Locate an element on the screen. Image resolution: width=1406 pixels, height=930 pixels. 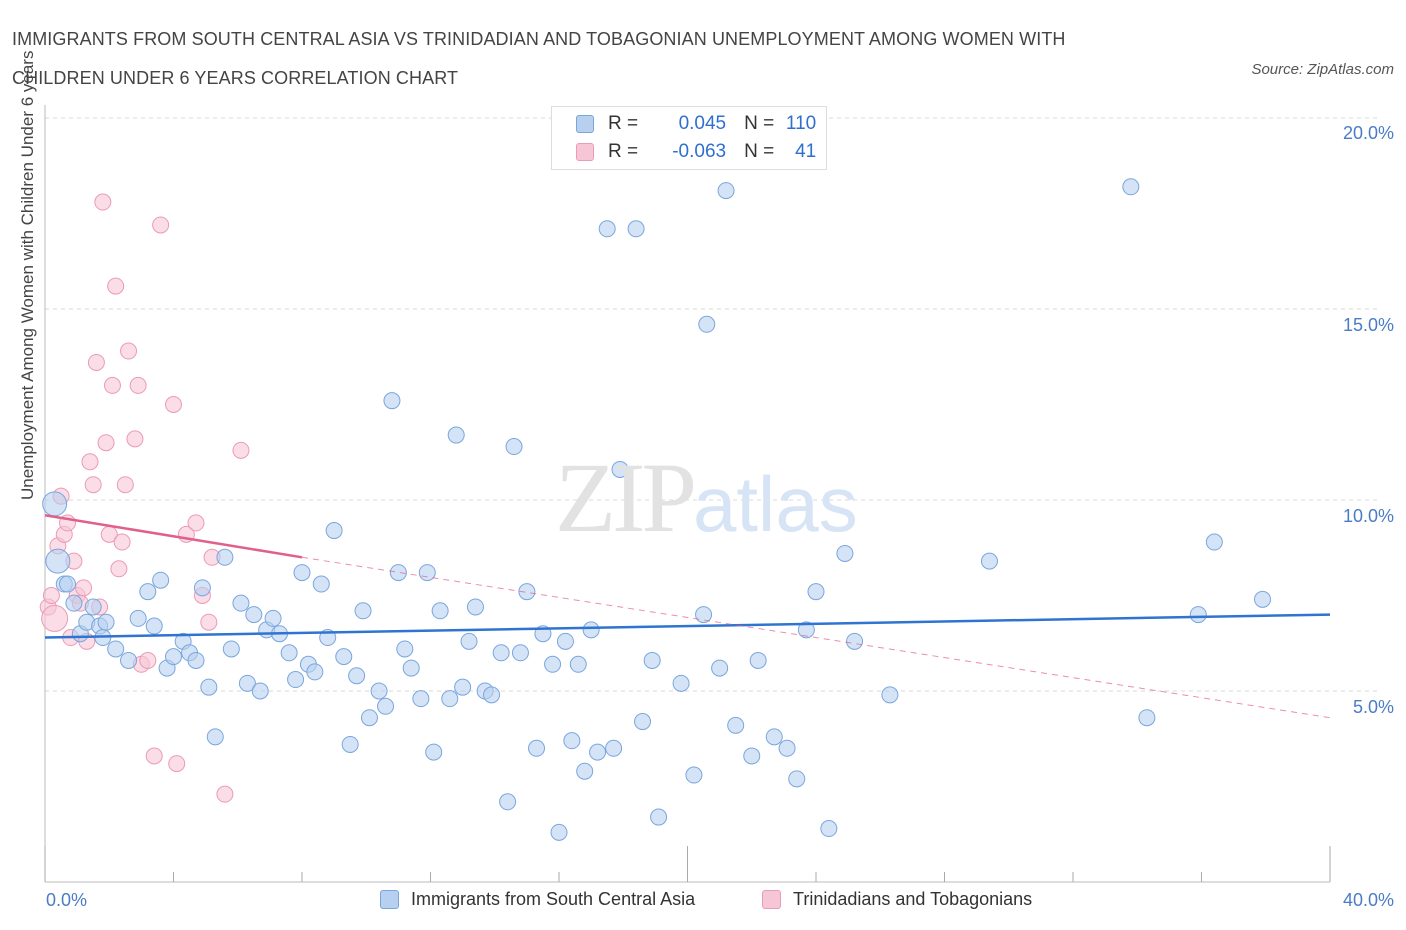
y-tick-label: 10.0% is located at coordinates (1368, 516).